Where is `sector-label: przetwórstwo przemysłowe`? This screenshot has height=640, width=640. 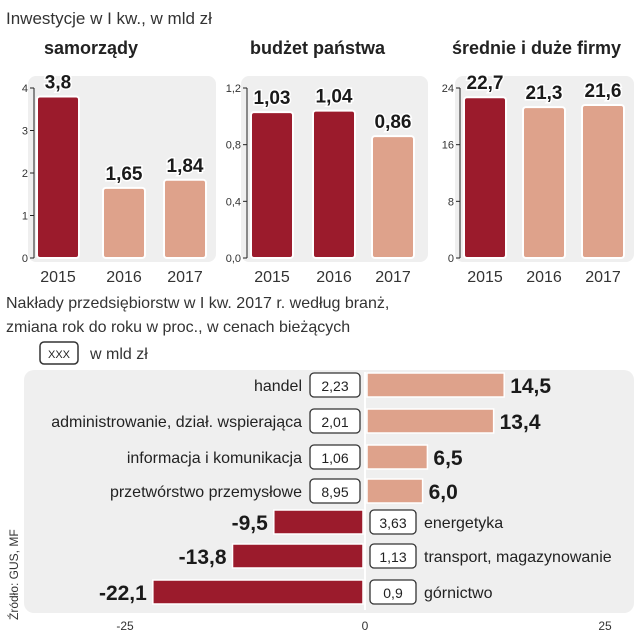
sector-label: przetwórstwo przemysłowe is located at coordinates (206, 492).